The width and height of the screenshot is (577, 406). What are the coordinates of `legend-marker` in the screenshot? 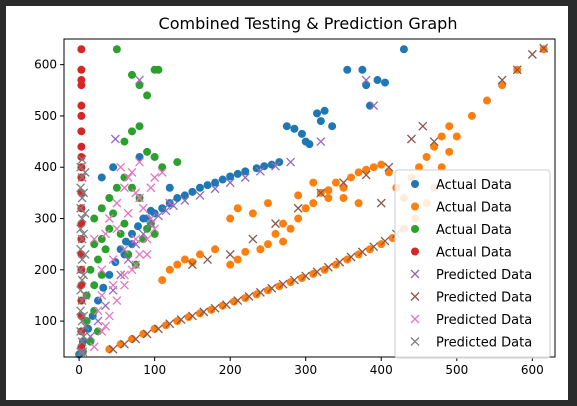 It's located at (415, 229).